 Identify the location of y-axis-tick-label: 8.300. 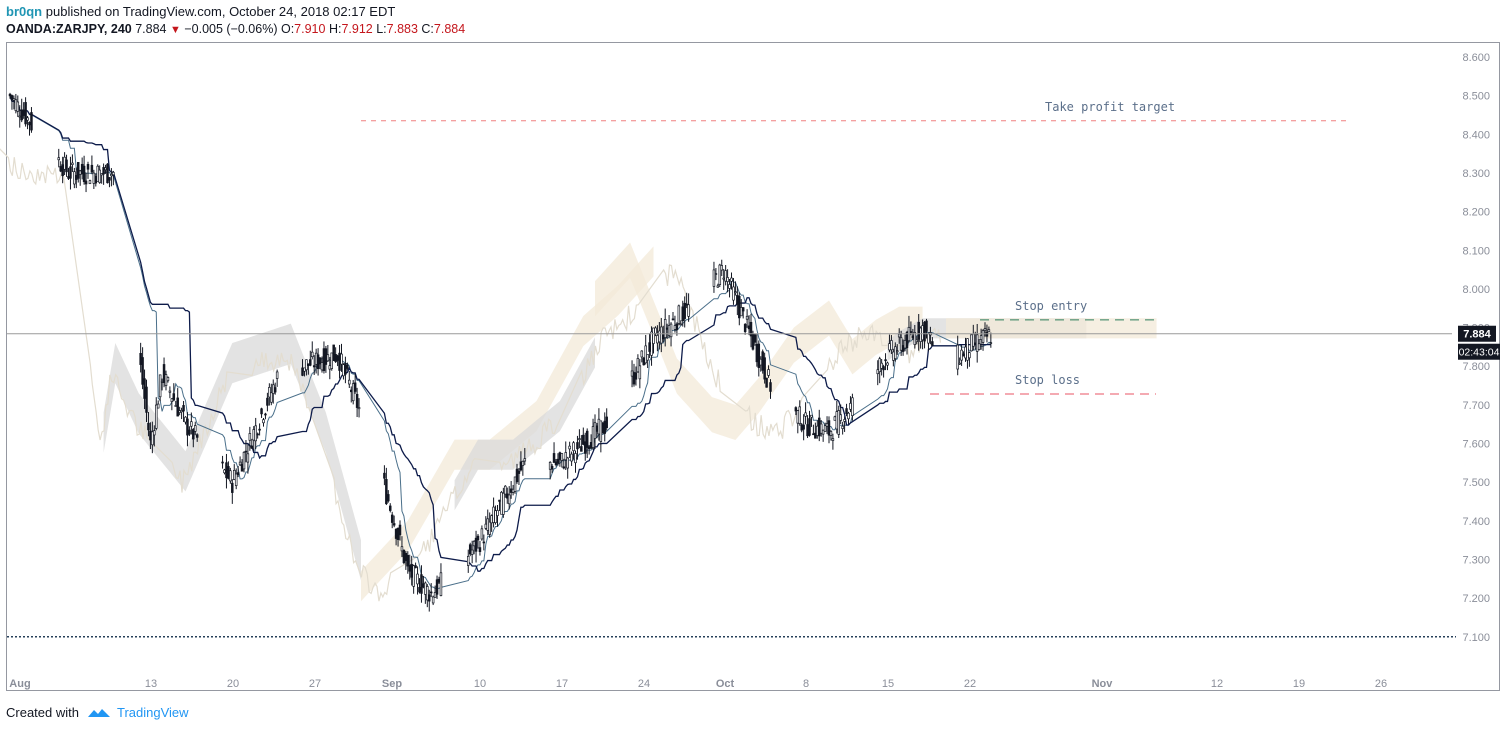
(1476, 174).